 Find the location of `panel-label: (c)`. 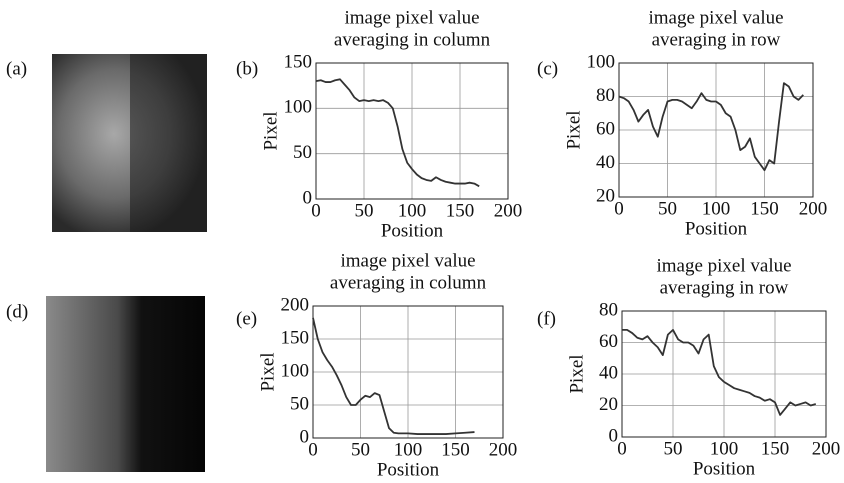

panel-label: (c) is located at coordinates (547, 68).